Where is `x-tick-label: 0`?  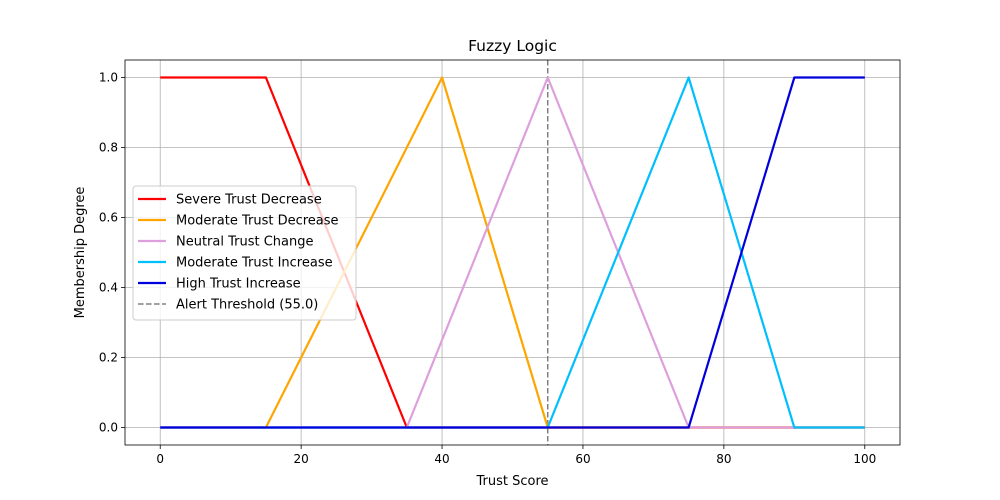
x-tick-label: 0 is located at coordinates (160, 459).